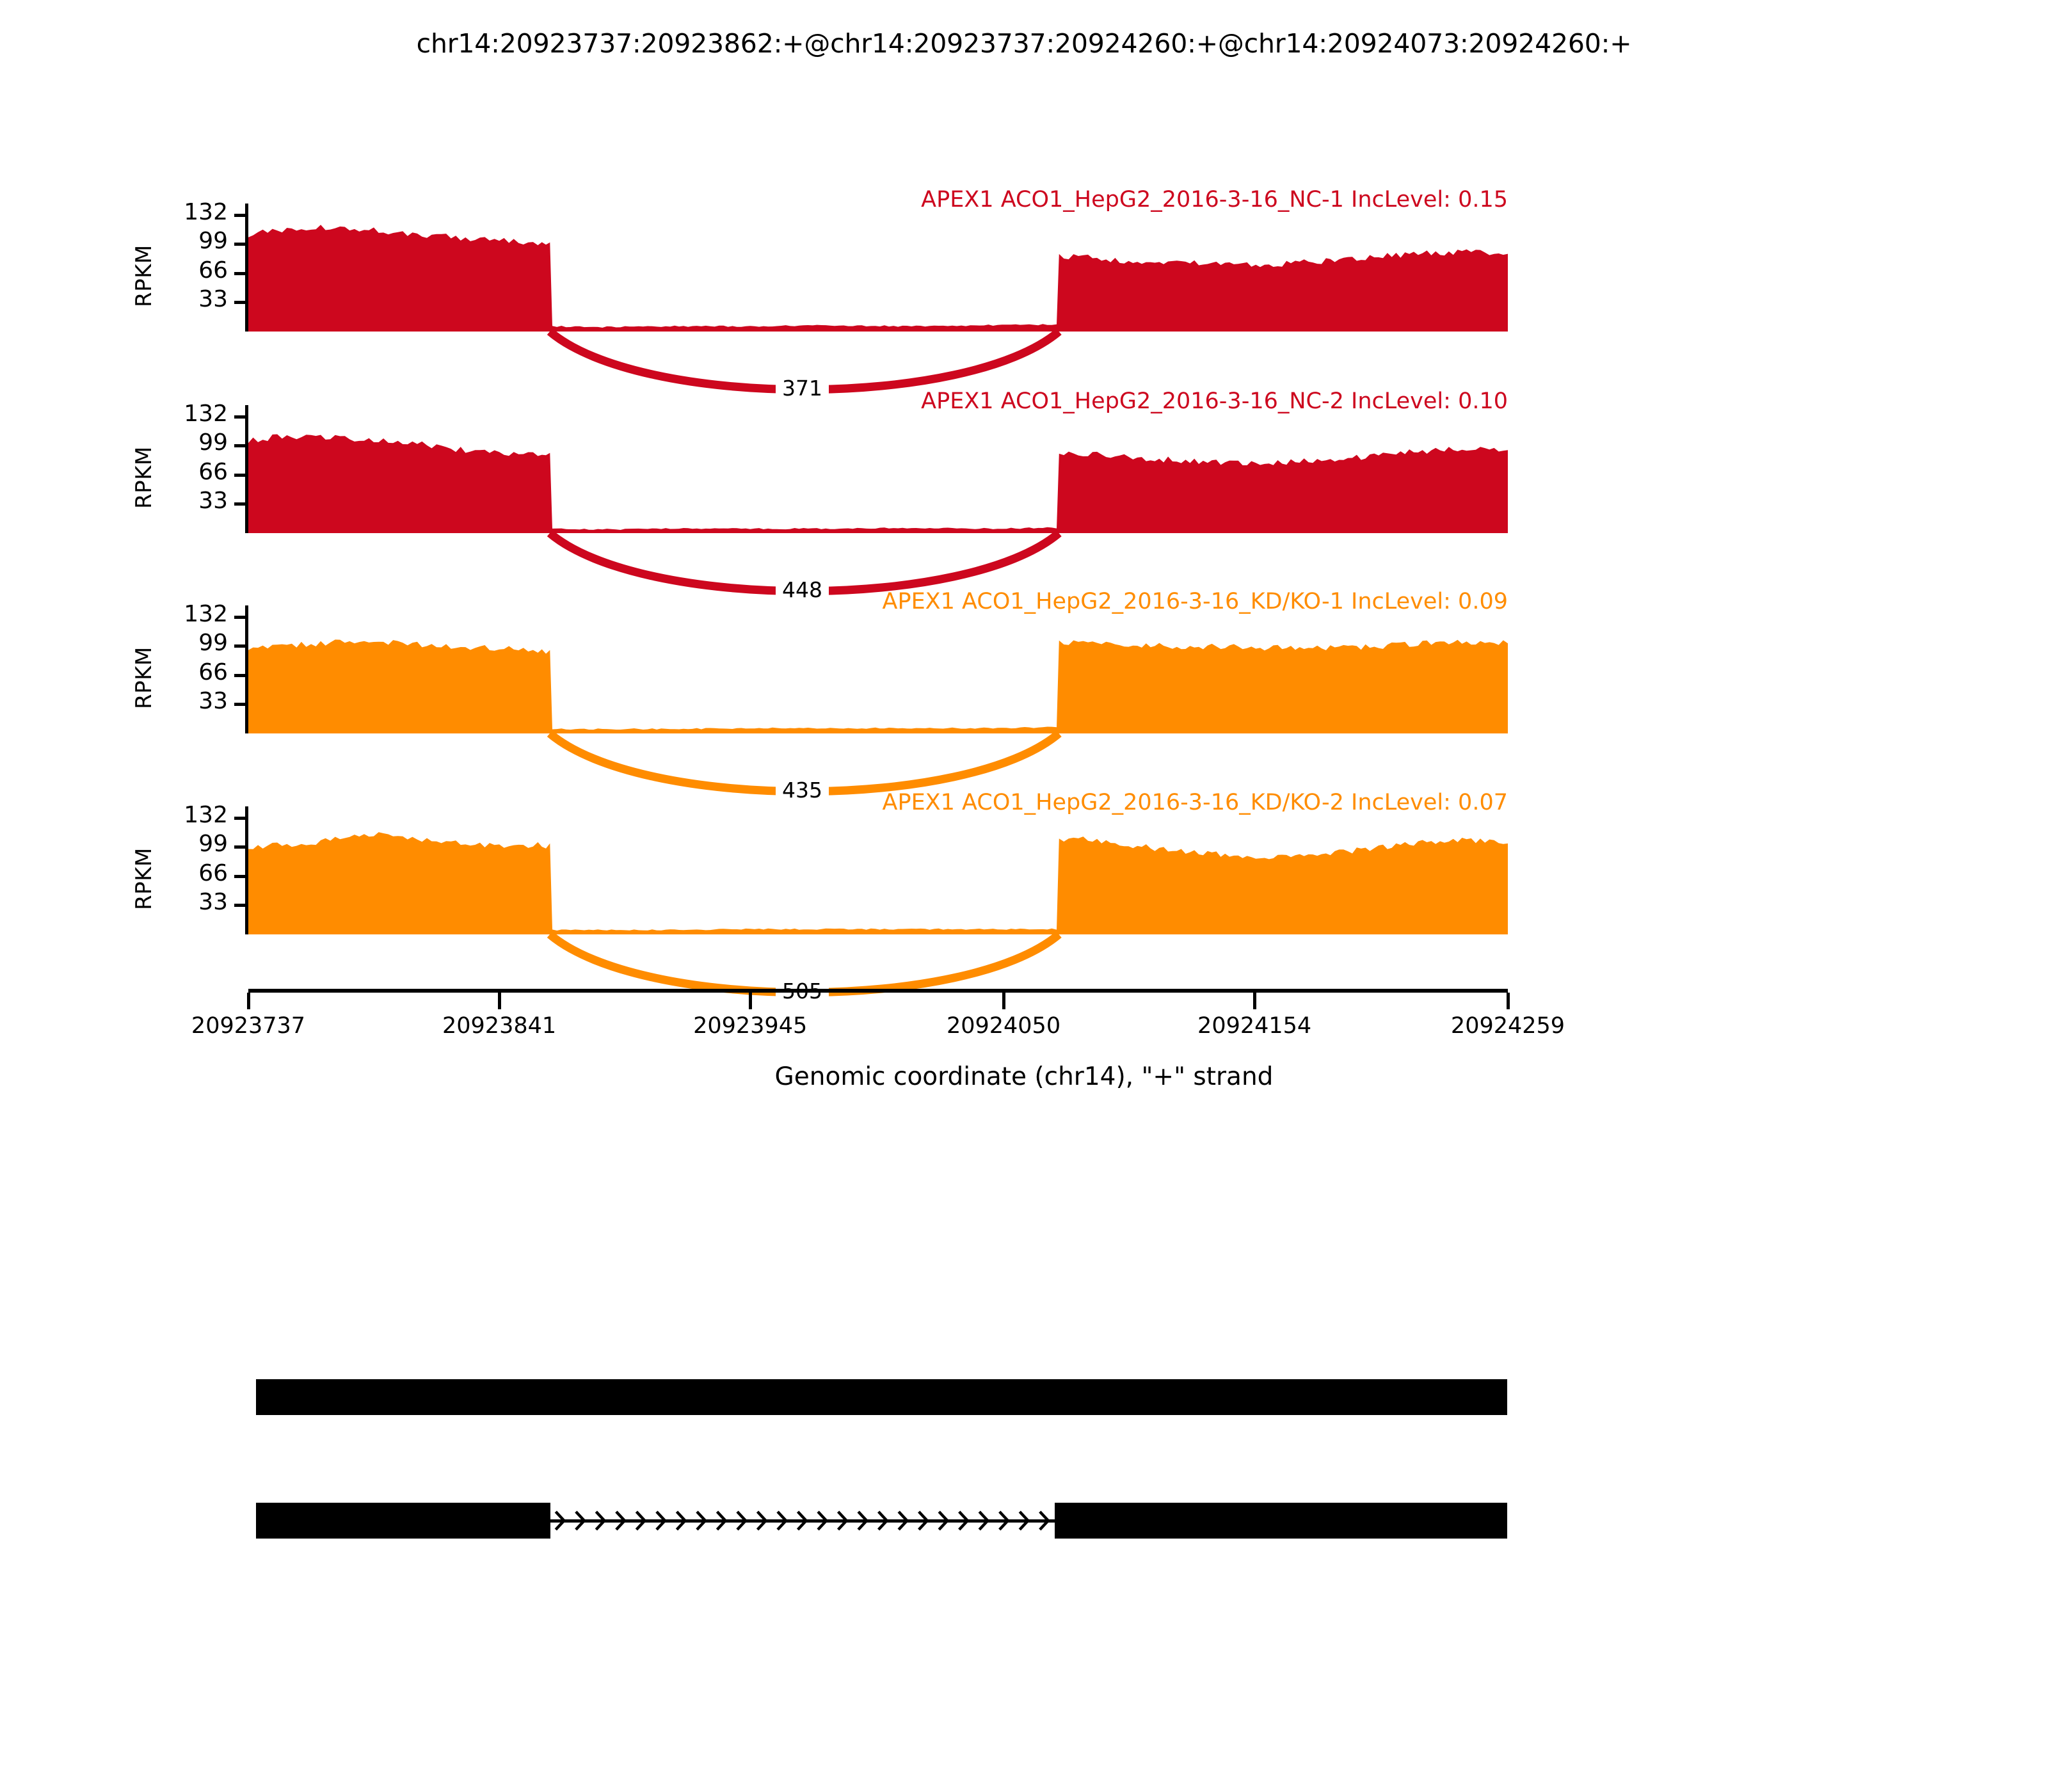  I want to click on gene-model-isoform-skipping, so click(1024, 1525).